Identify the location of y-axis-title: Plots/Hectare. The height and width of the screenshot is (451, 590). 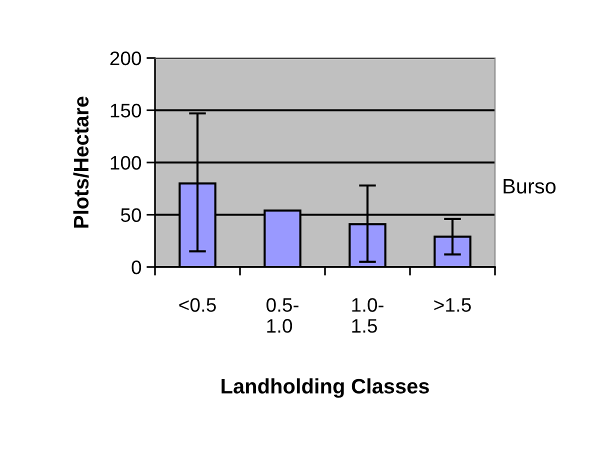
(81, 162).